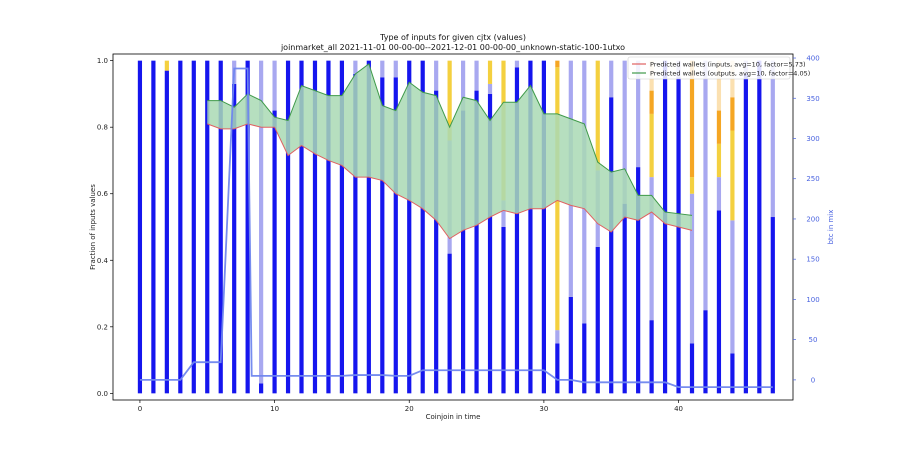 Image resolution: width=900 pixels, height=450 pixels. Describe the element at coordinates (665, 227) in the screenshot. I see `bar-39-fresh` at that location.